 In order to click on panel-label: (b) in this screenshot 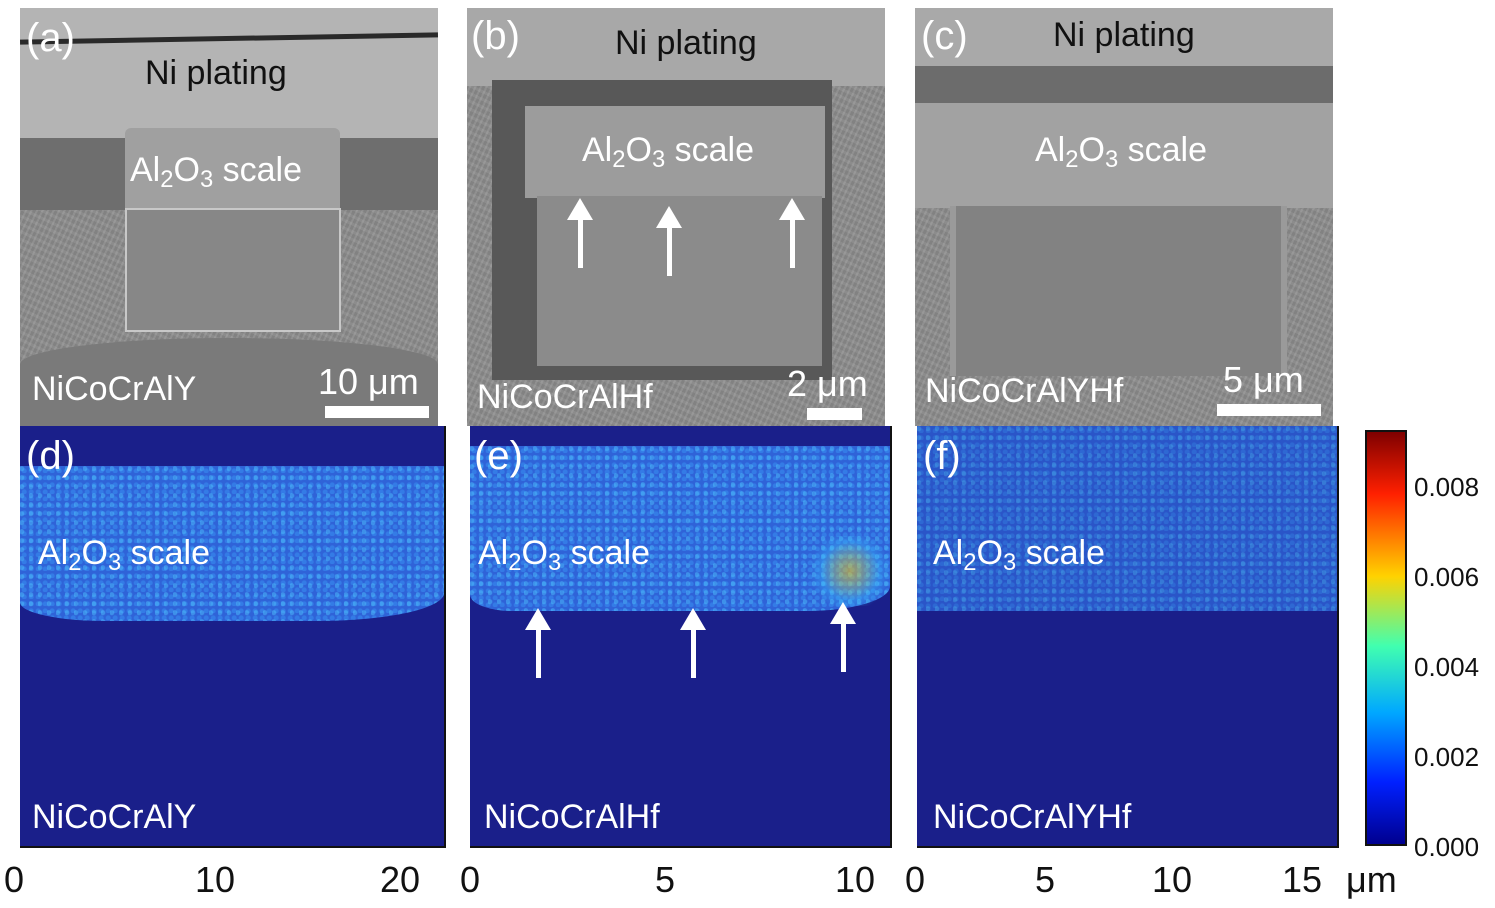, I will do `click(495, 36)`.